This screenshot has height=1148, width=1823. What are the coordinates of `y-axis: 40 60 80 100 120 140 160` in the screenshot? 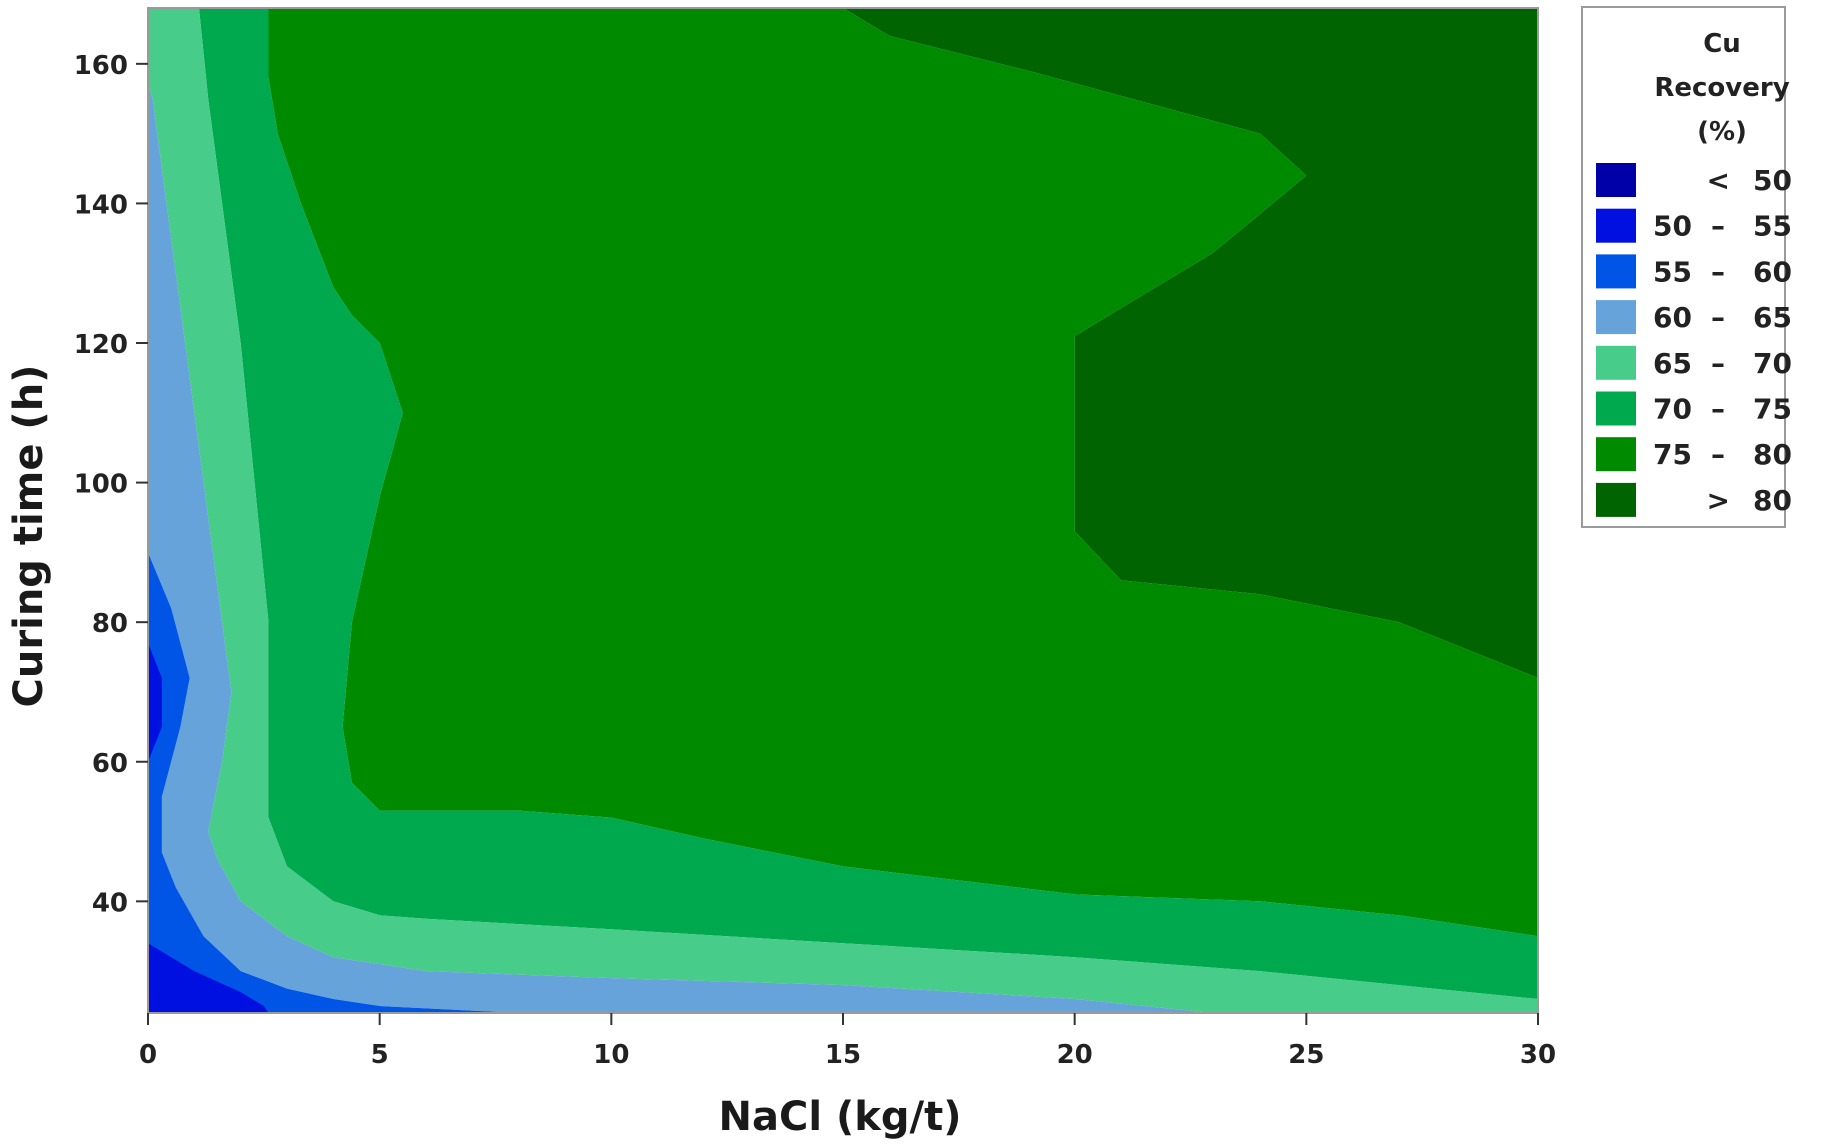 It's located at (111, 484).